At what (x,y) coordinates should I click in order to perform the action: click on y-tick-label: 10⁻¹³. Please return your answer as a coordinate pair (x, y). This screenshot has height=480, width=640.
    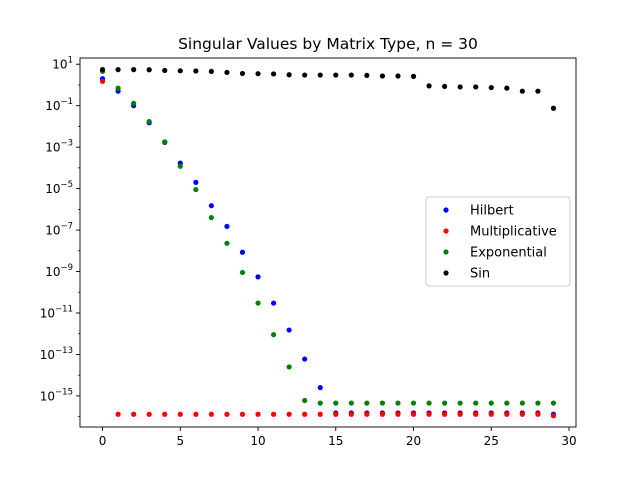
    Looking at the image, I should click on (56, 354).